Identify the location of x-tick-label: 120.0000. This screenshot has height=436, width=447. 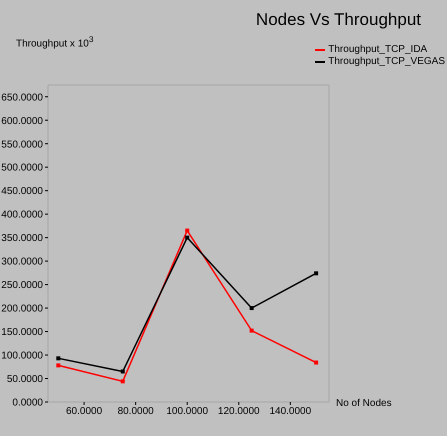
(239, 412).